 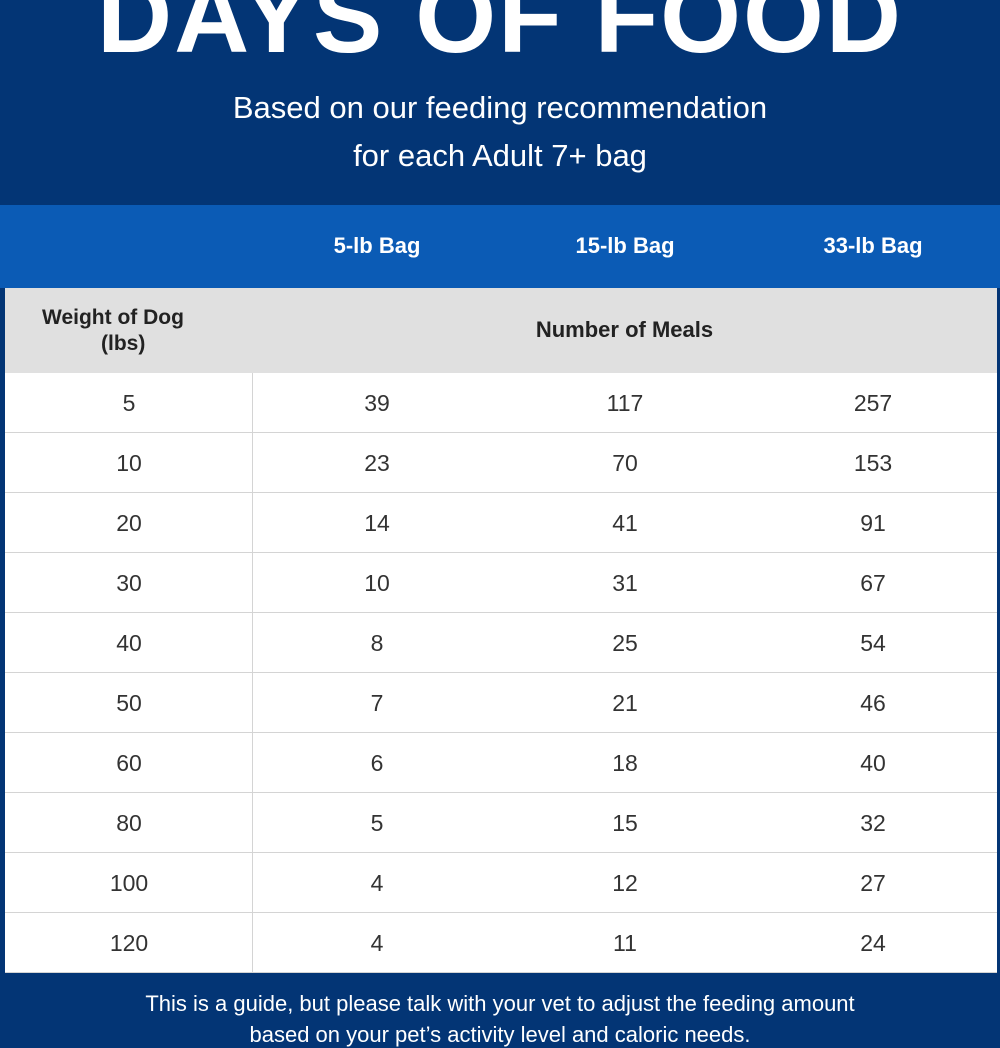 What do you see at coordinates (377, 643) in the screenshot?
I see `table-cell: 8` at bounding box center [377, 643].